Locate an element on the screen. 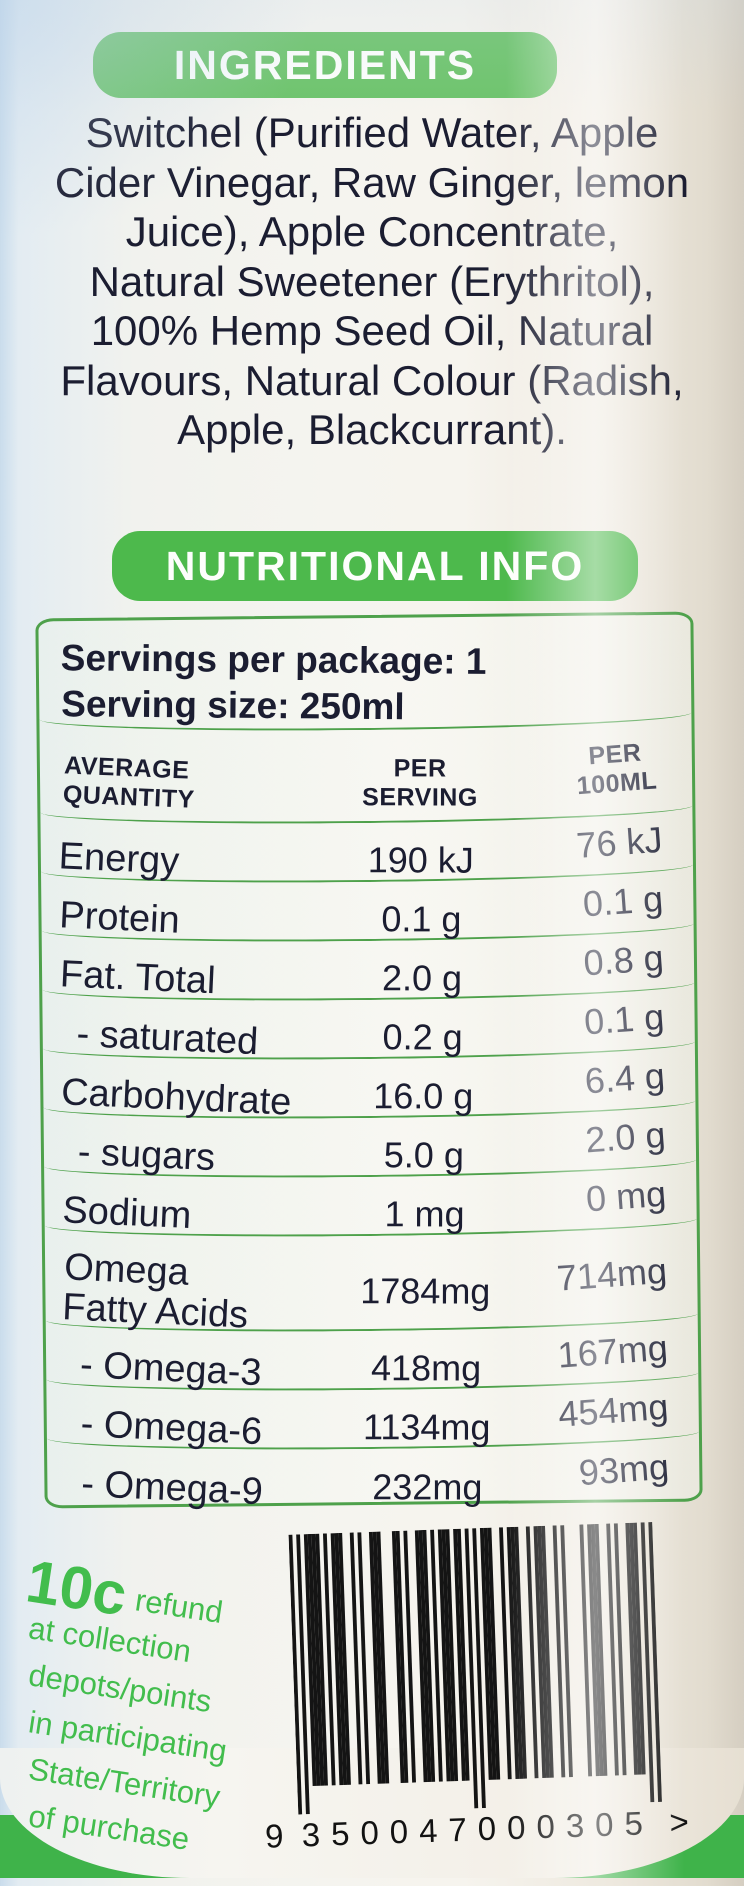 This screenshot has width=744, height=1886. table-row: - Omega-9 232mg 93mg is located at coordinates (373, 1479).